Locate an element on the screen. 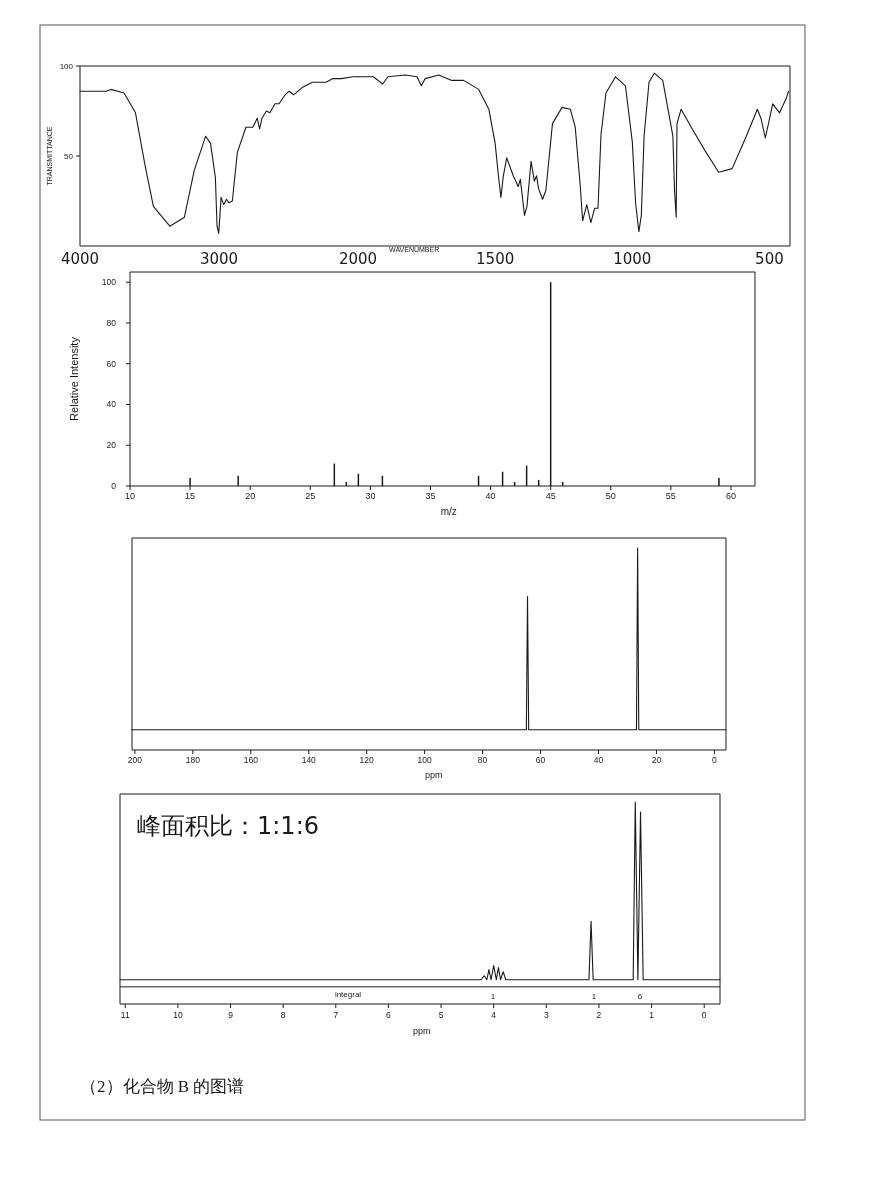 The width and height of the screenshot is (876, 1193). x-axis-title: m/z is located at coordinates (448, 511).